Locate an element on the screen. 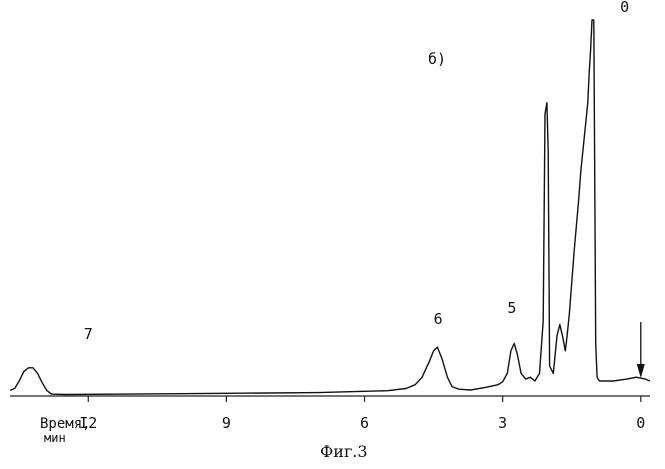  x-axis-unit: мин is located at coordinates (55, 438).